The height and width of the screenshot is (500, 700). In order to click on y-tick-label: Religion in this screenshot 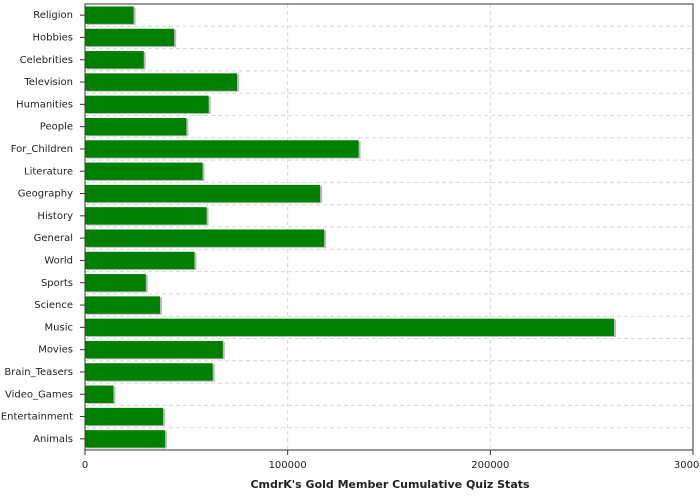, I will do `click(53, 15)`.